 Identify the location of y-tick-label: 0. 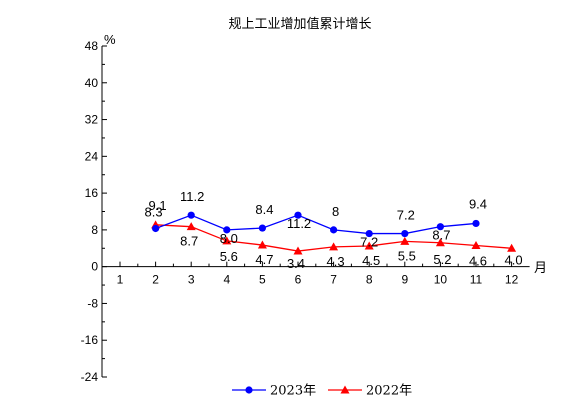
(94, 267).